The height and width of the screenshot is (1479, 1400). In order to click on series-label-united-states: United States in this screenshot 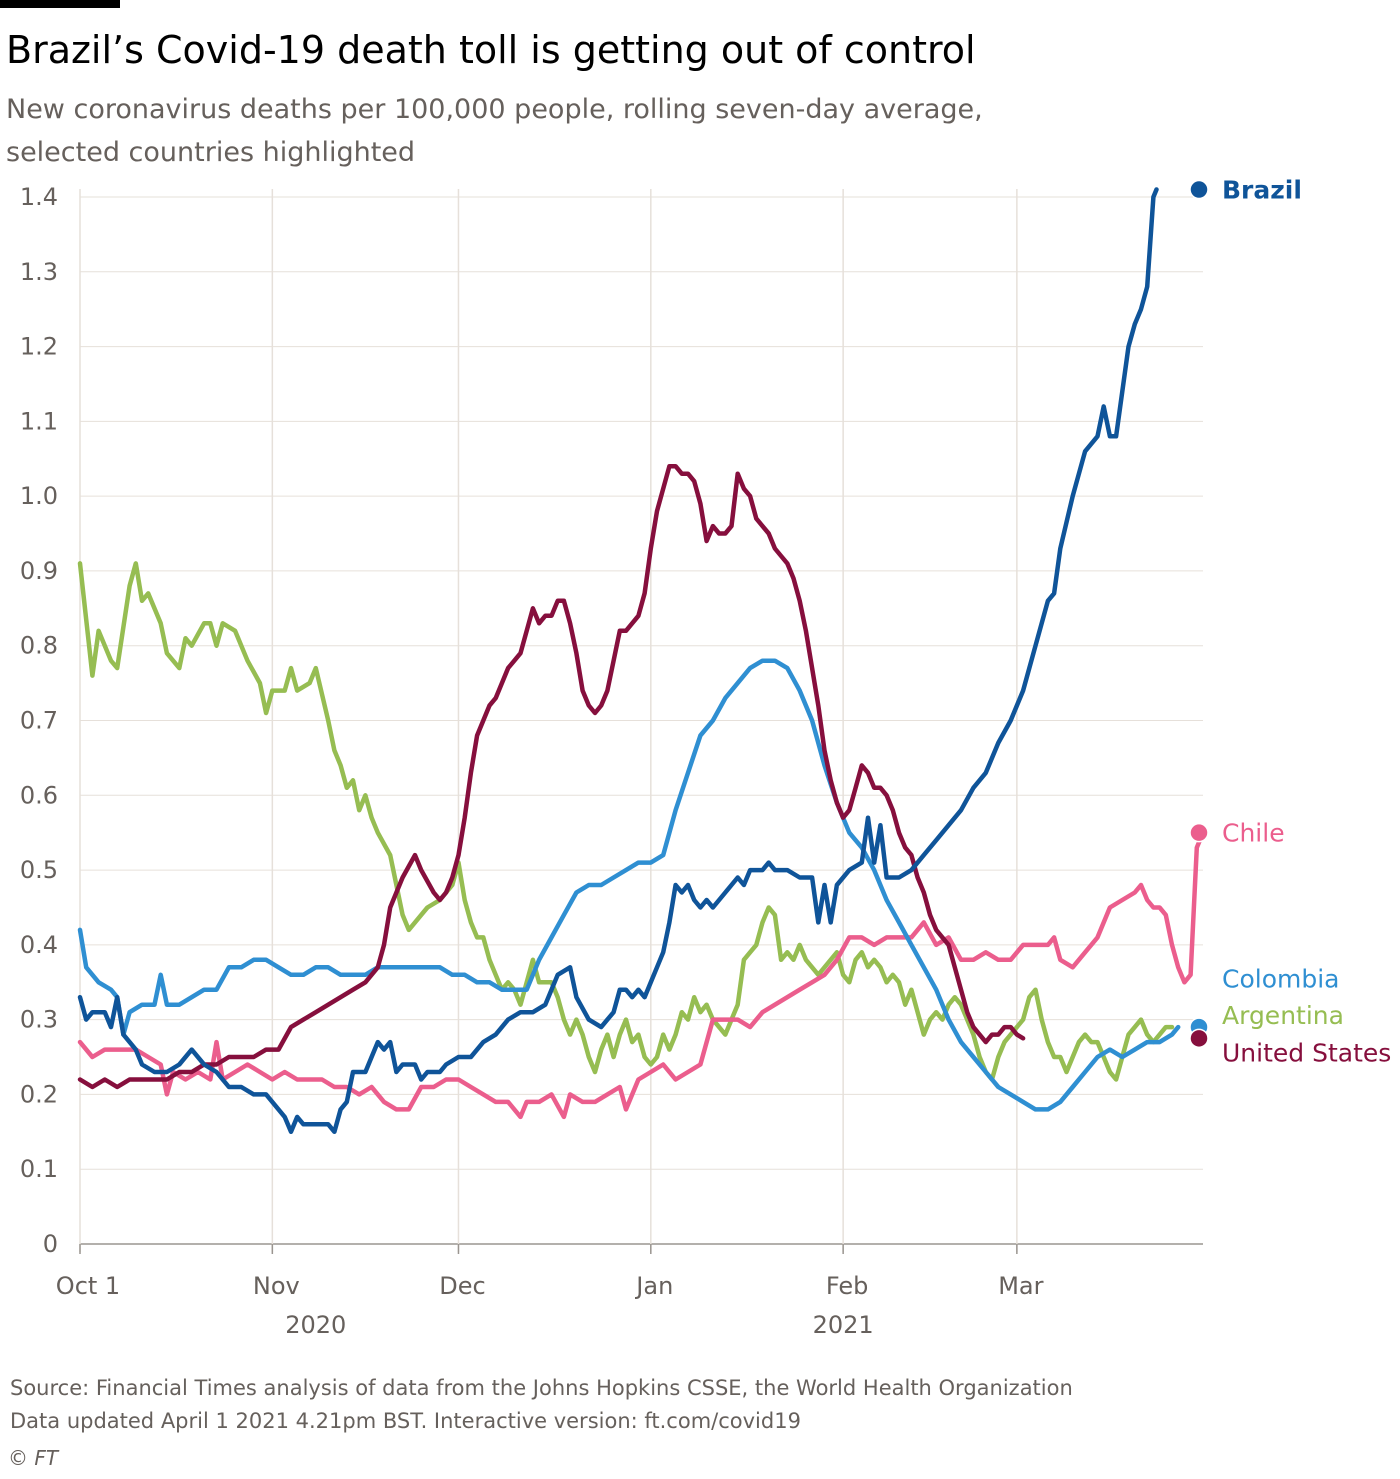, I will do `click(1306, 1053)`.